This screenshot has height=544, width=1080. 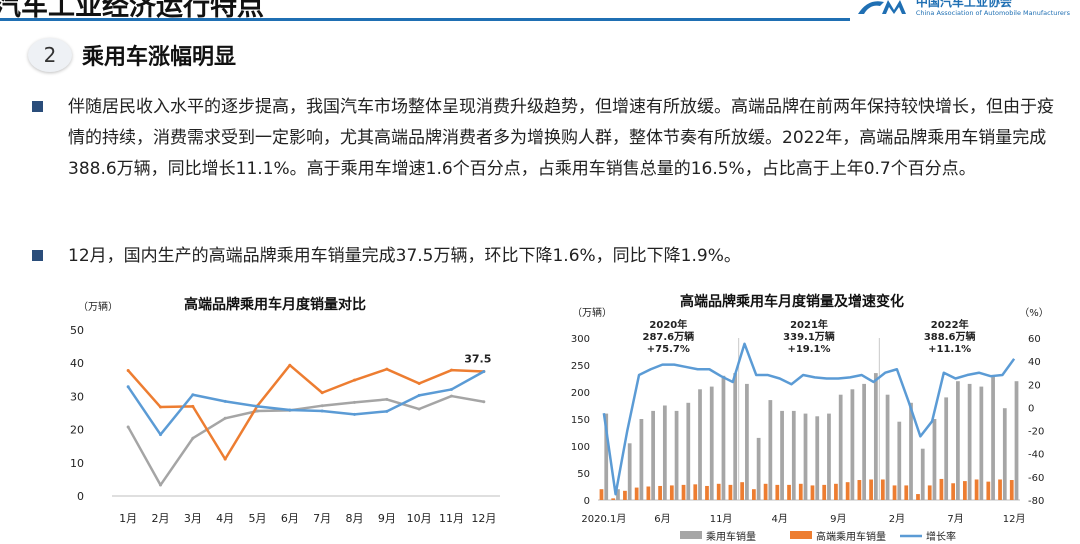 I want to click on chart1-x-tick-label: 5月, so click(x=258, y=518).